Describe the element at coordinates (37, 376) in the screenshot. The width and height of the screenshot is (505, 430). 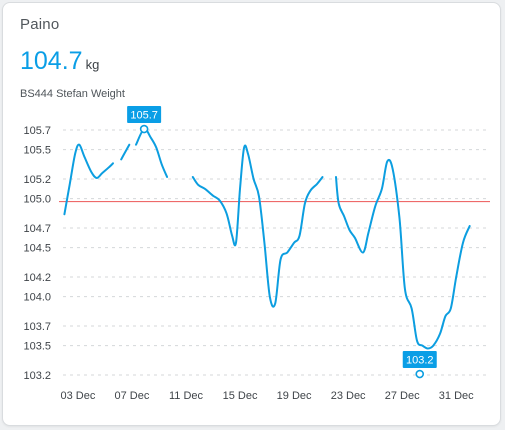
I see `y-tick-label: 103.2` at that location.